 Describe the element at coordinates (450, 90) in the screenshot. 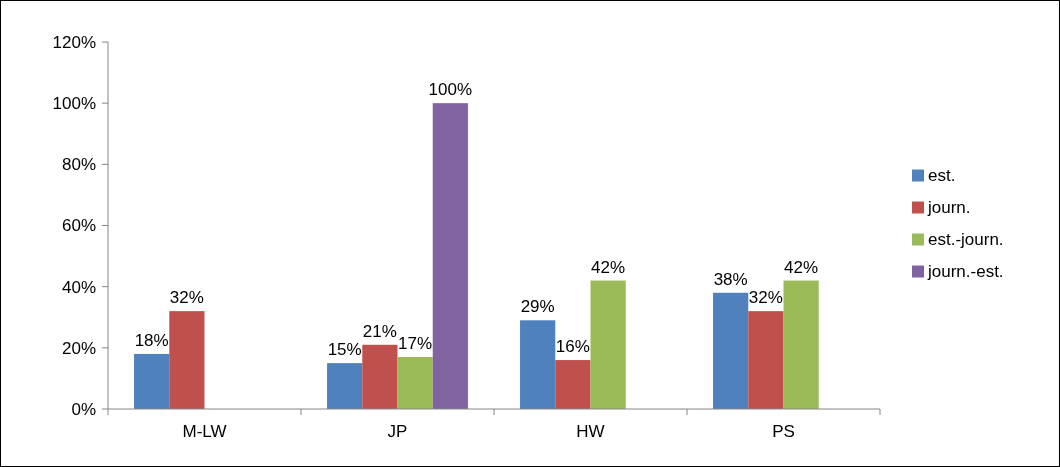

I see `data-label: 100%` at that location.